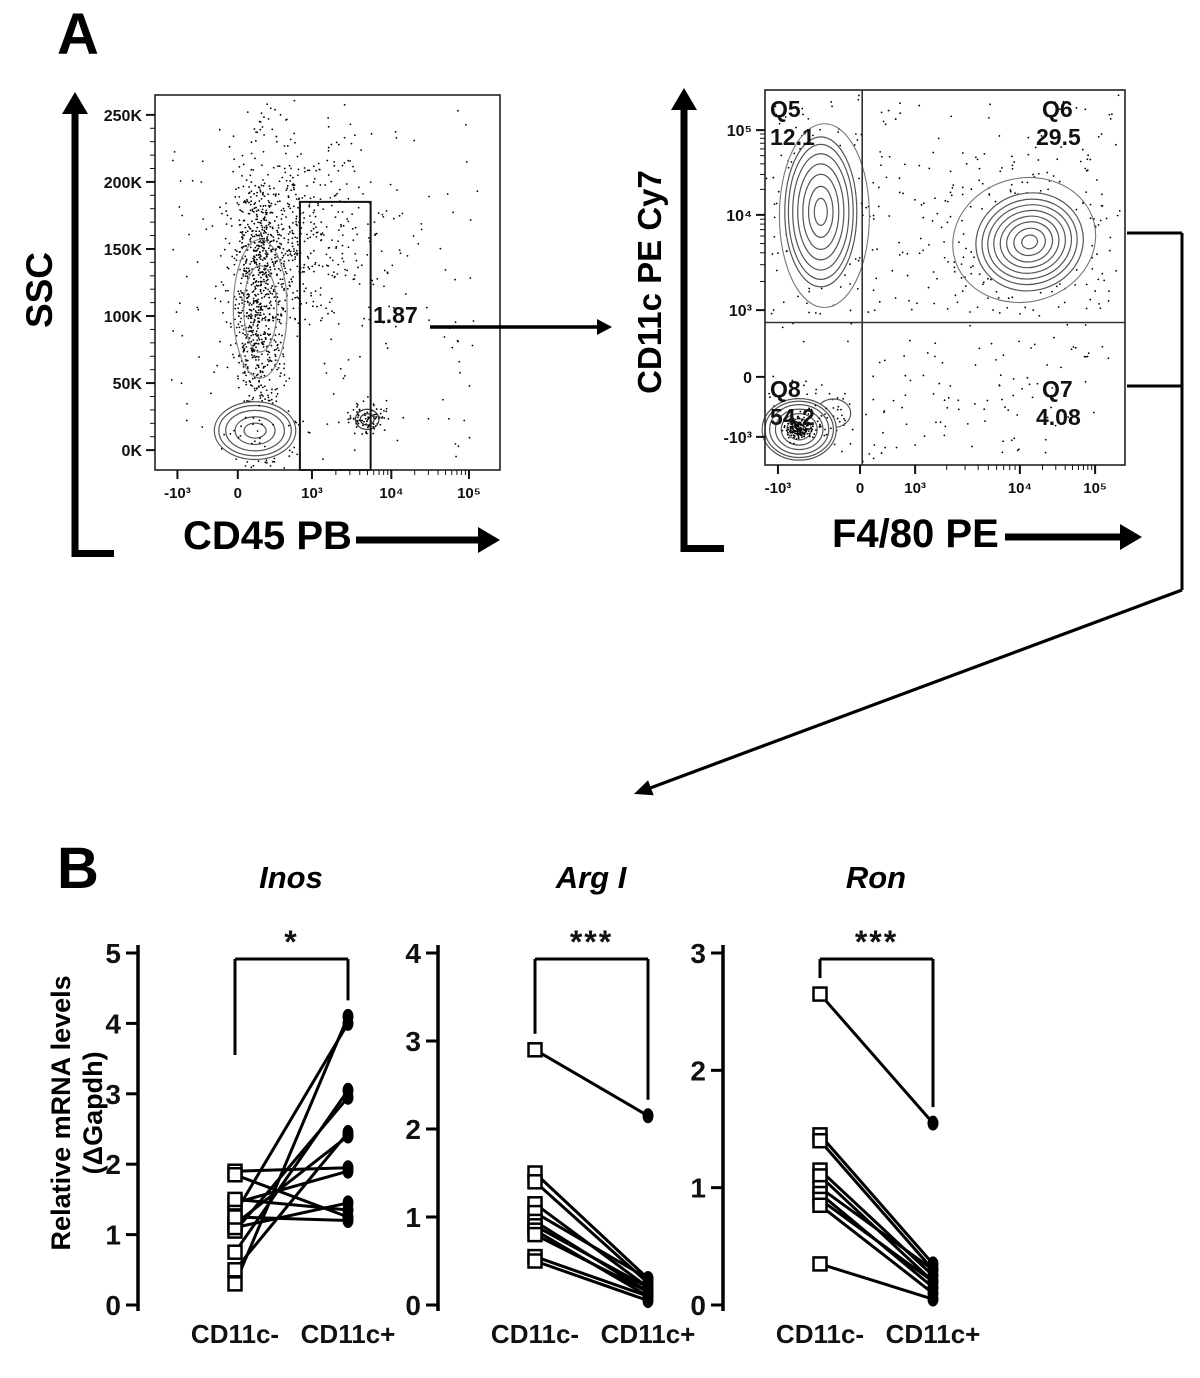  I want to click on quadrant-q6-name: Q6, so click(1057, 109).